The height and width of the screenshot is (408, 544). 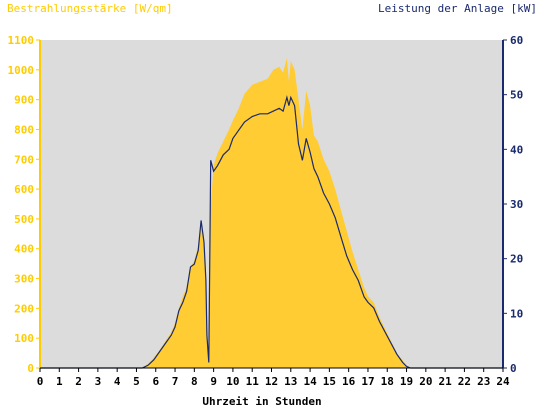 I want to click on left-tick-label: 1100, so click(x=21, y=40).